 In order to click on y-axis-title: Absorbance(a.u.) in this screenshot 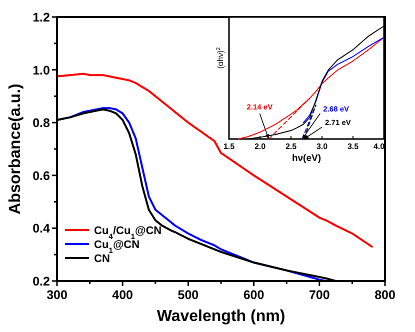, I will do `click(15, 149)`.